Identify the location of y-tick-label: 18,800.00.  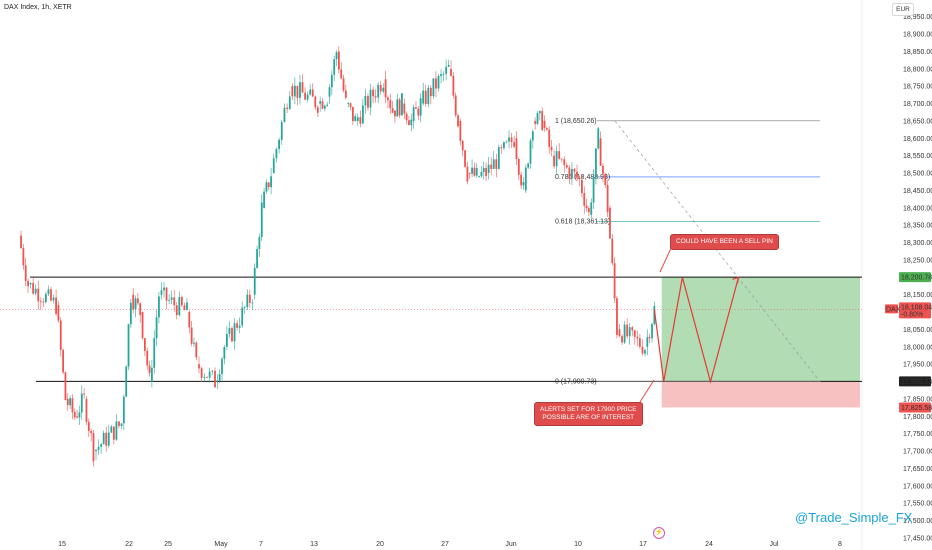
(917, 69).